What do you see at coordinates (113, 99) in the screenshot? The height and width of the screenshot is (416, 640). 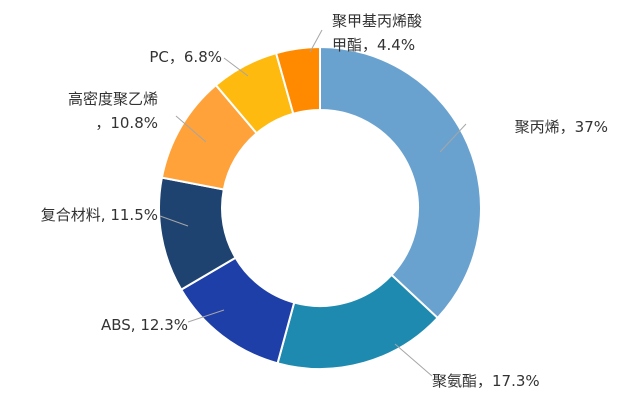 I see `slice-label-line: 高密度聚乙烯` at bounding box center [113, 99].